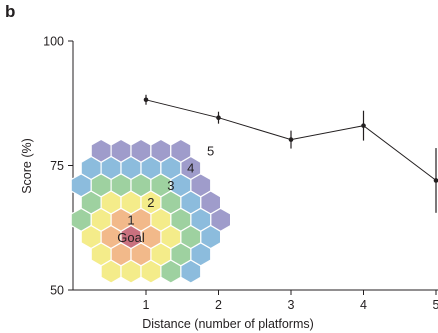 Image resolution: width=438 pixels, height=333 pixels. I want to click on y-axis-label: Score (%), so click(27, 166).